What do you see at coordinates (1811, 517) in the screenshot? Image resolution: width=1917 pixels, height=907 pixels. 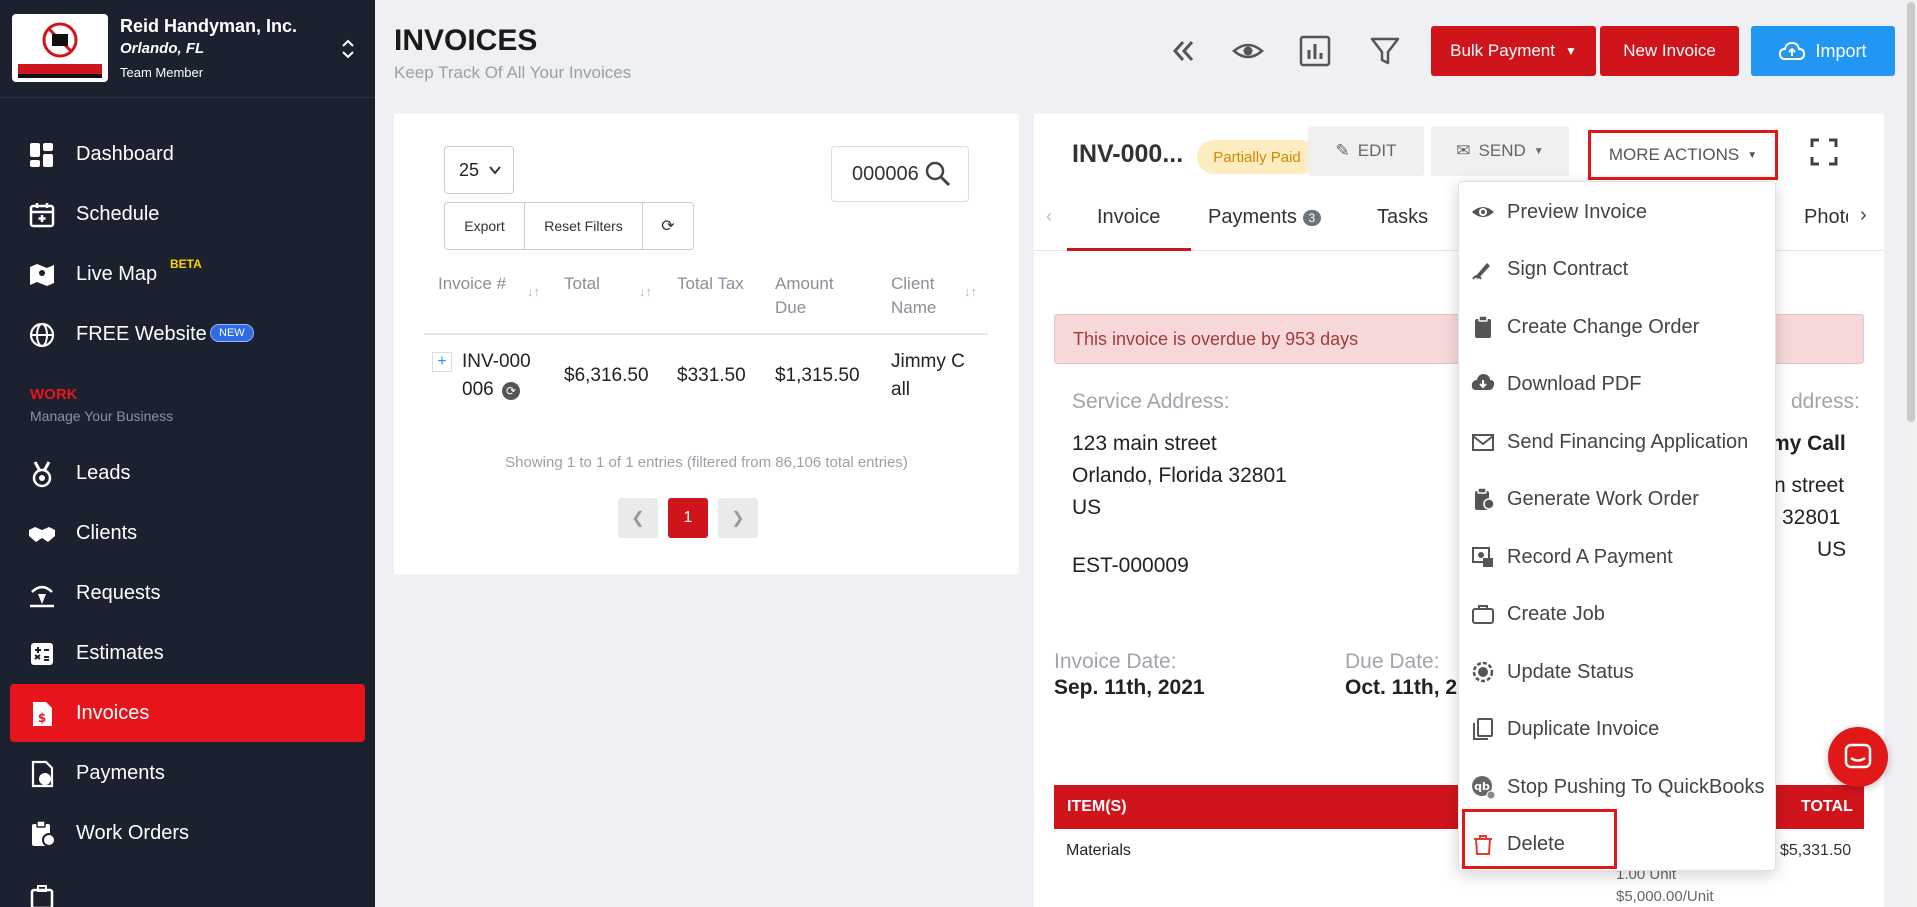 I see `billing-address-line2: 32801` at bounding box center [1811, 517].